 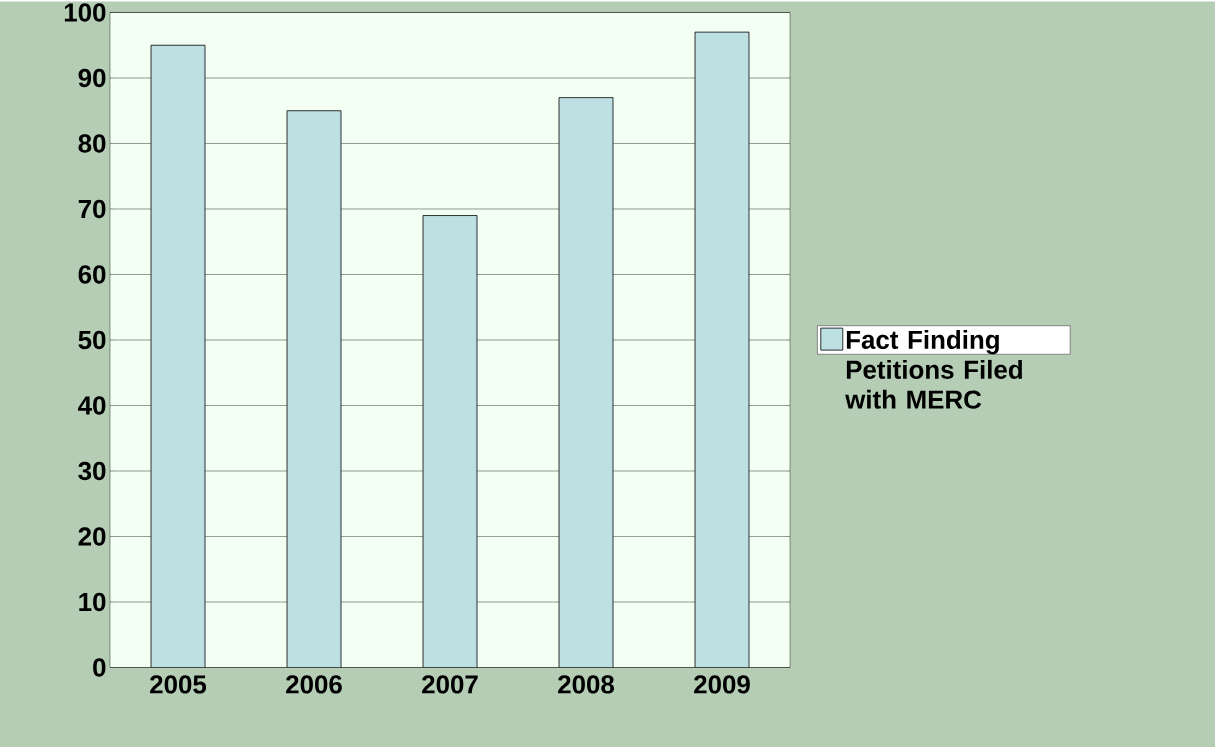 I want to click on legend-label: Fact Finding Petitions Filed with MERC, so click(x=933, y=369).